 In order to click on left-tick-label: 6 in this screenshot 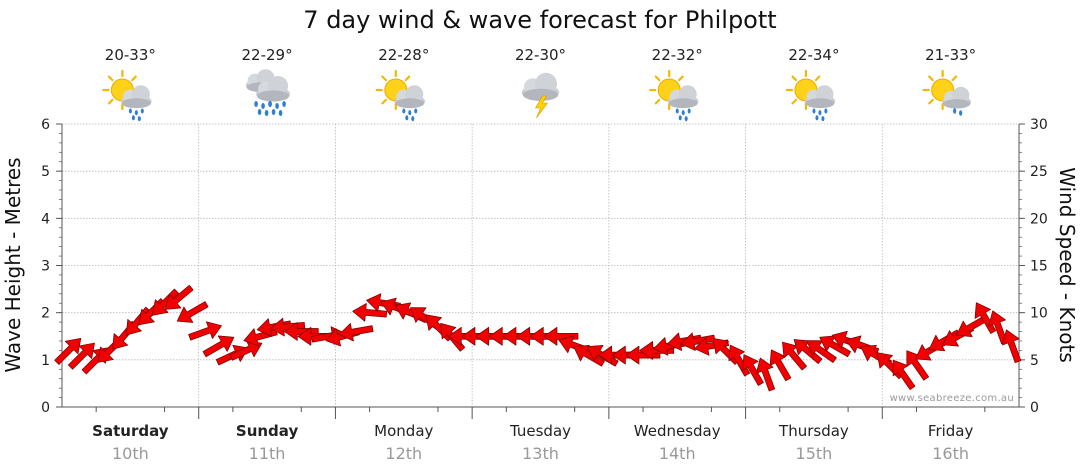, I will do `click(45, 125)`.